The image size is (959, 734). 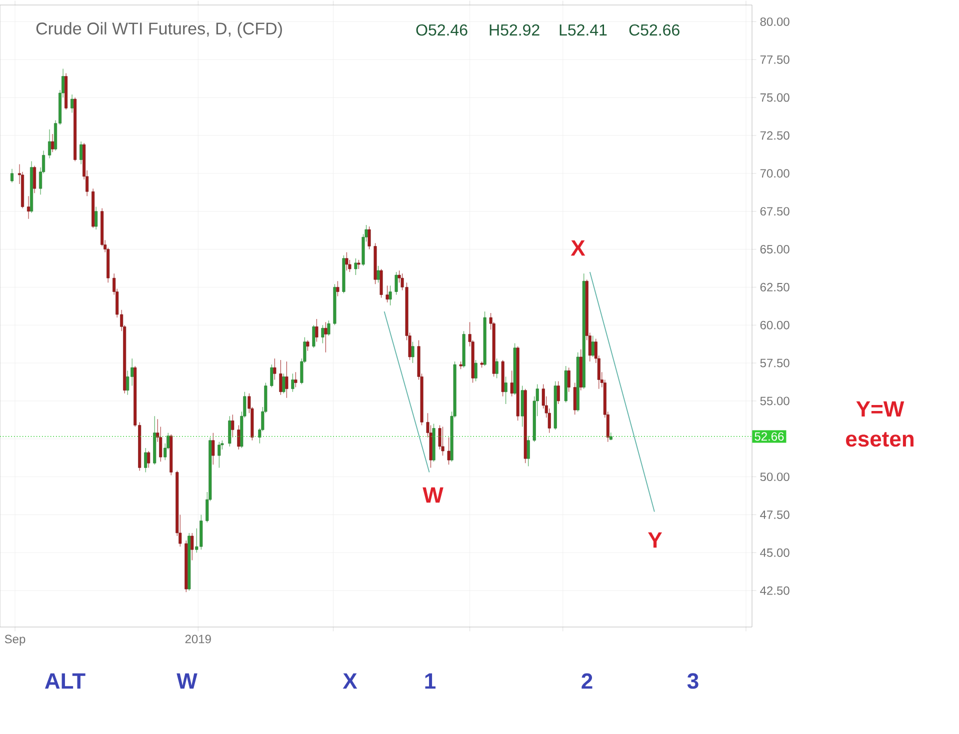 I want to click on x-tick-label: Sep, so click(x=15, y=640).